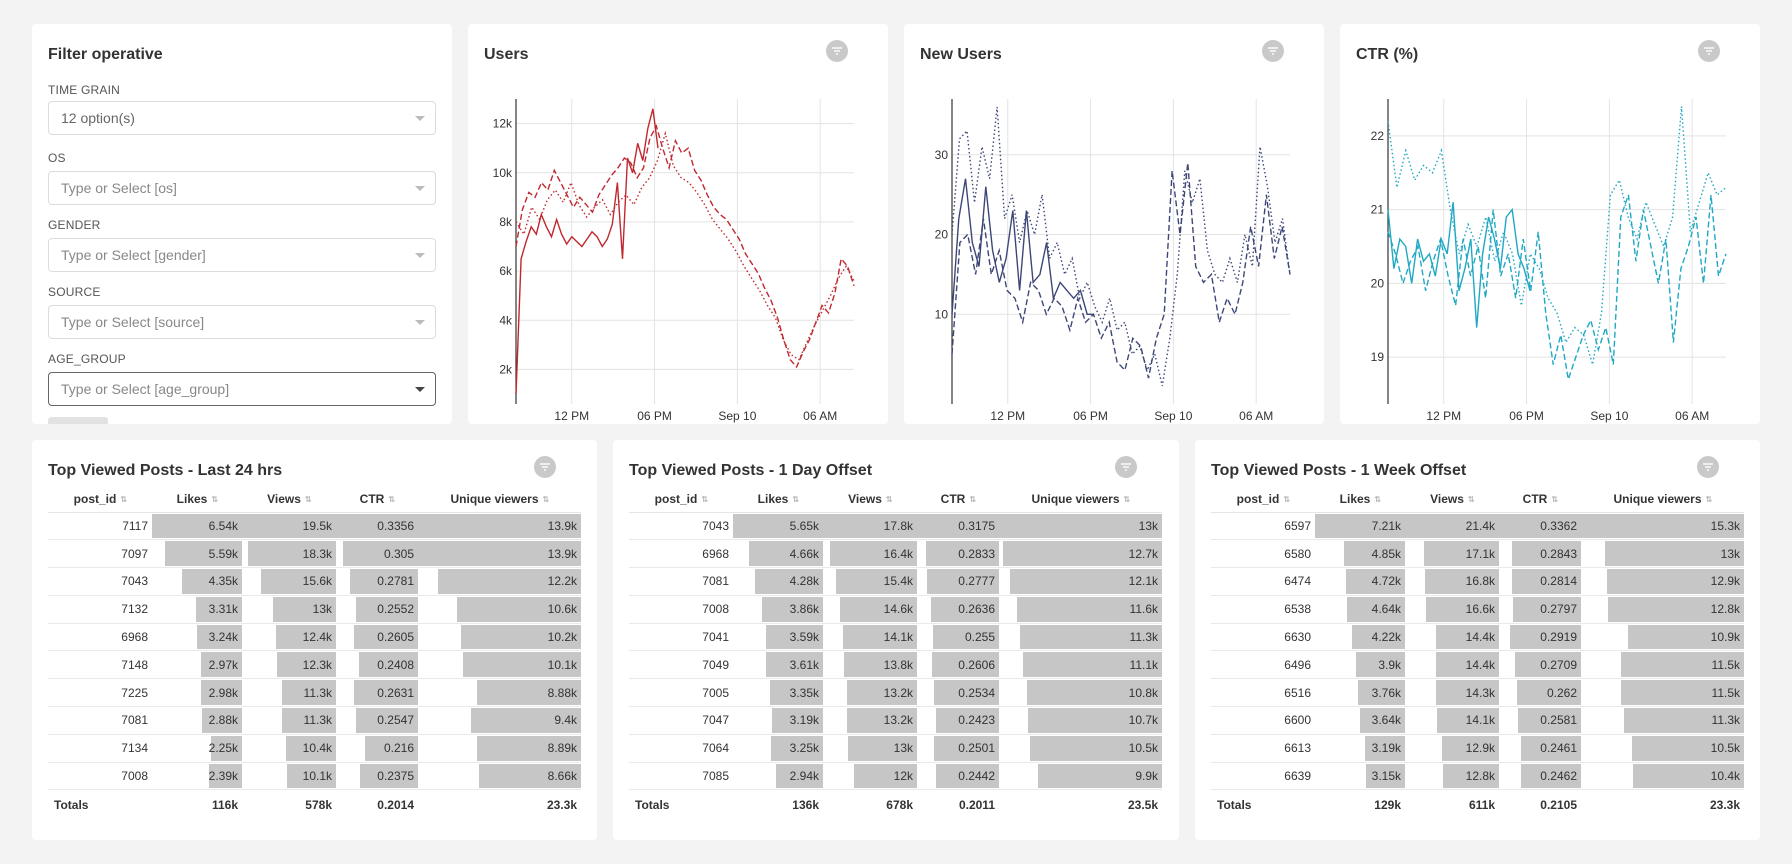 This screenshot has width=1792, height=864. What do you see at coordinates (242, 188) in the screenshot?
I see `os-select: Type or Select [os]` at bounding box center [242, 188].